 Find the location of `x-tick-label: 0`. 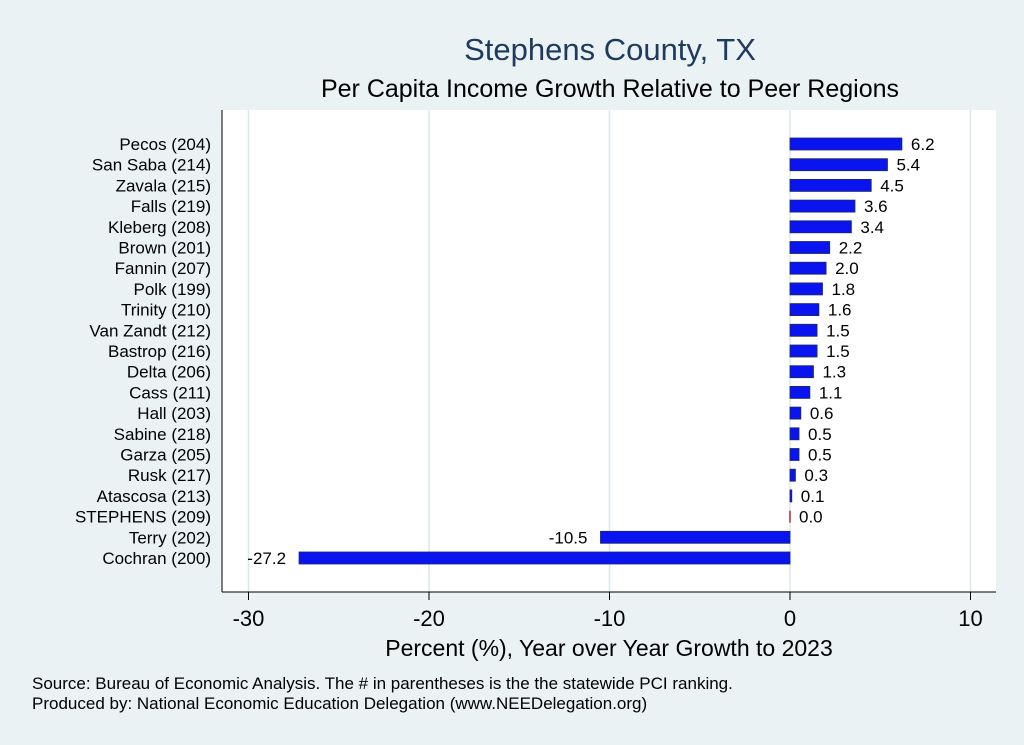

x-tick-label: 0 is located at coordinates (790, 618).